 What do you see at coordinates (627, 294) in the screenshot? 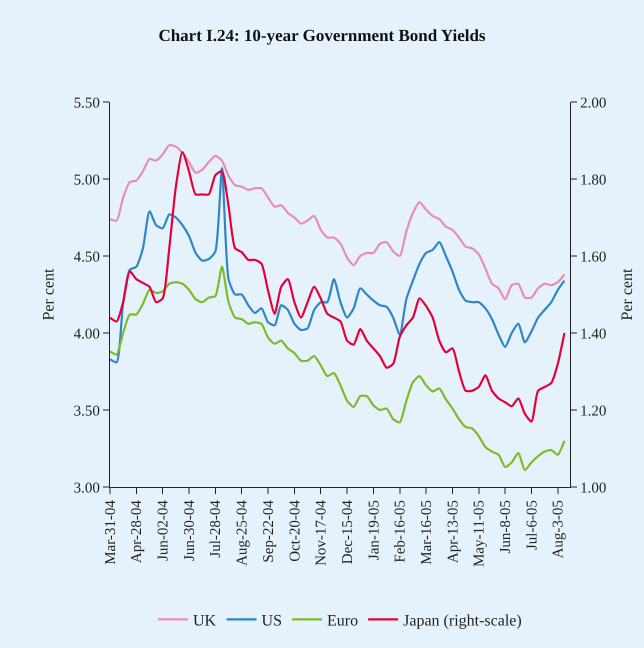
I see `y2-axis-title: Per cent` at bounding box center [627, 294].